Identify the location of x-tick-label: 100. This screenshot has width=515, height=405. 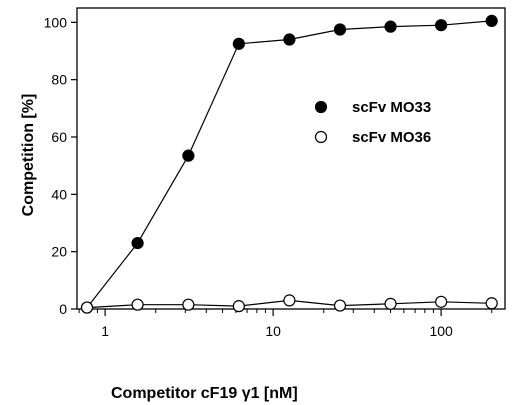
(441, 331).